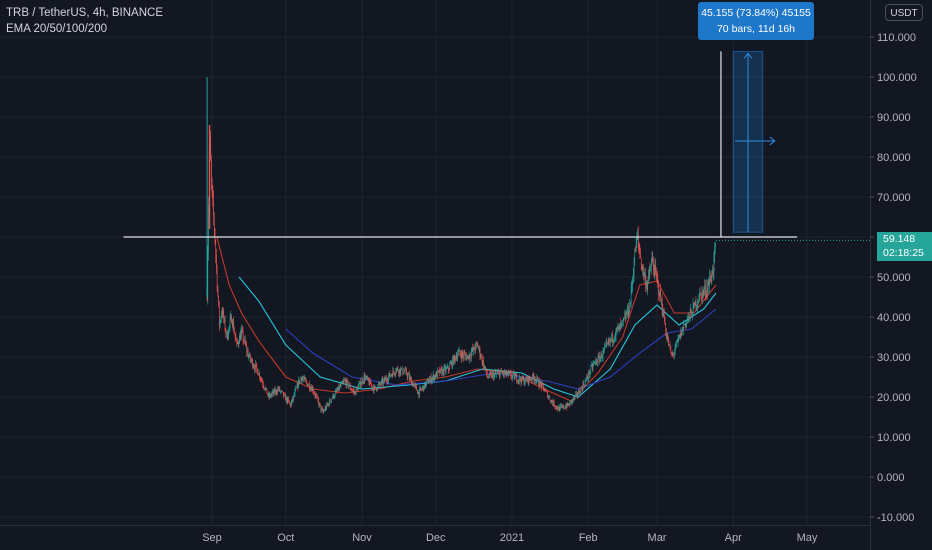 The image size is (932, 550). Describe the element at coordinates (896, 38) in the screenshot. I see `price-tick-label: 110.000` at that location.